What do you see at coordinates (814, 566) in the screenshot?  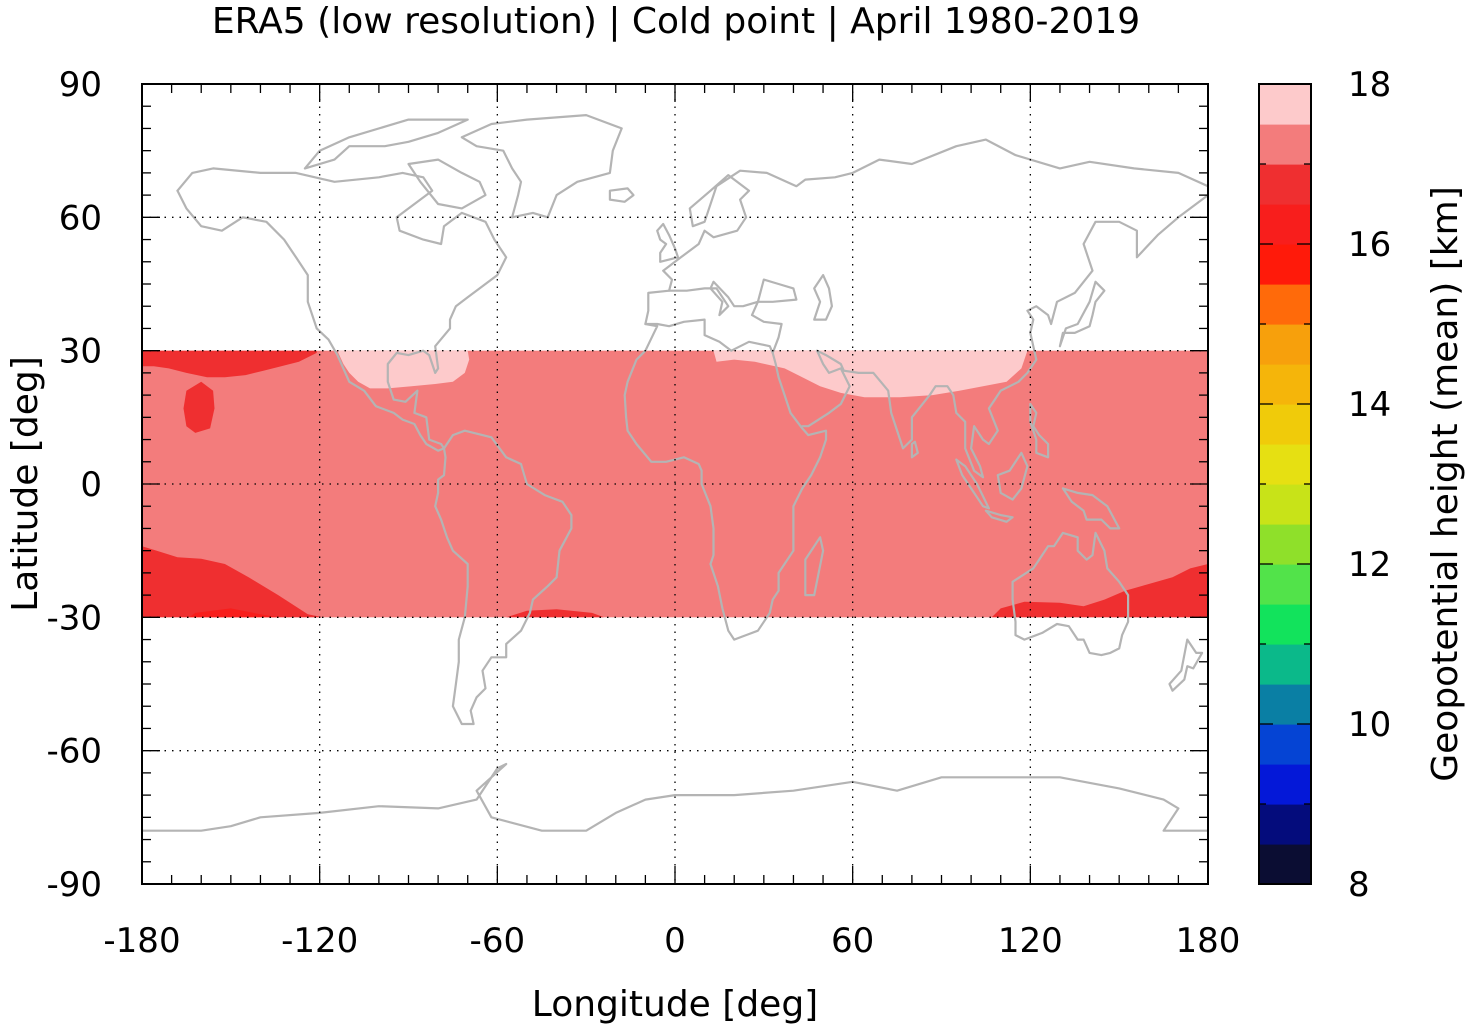 I see `coastline-madagascar` at bounding box center [814, 566].